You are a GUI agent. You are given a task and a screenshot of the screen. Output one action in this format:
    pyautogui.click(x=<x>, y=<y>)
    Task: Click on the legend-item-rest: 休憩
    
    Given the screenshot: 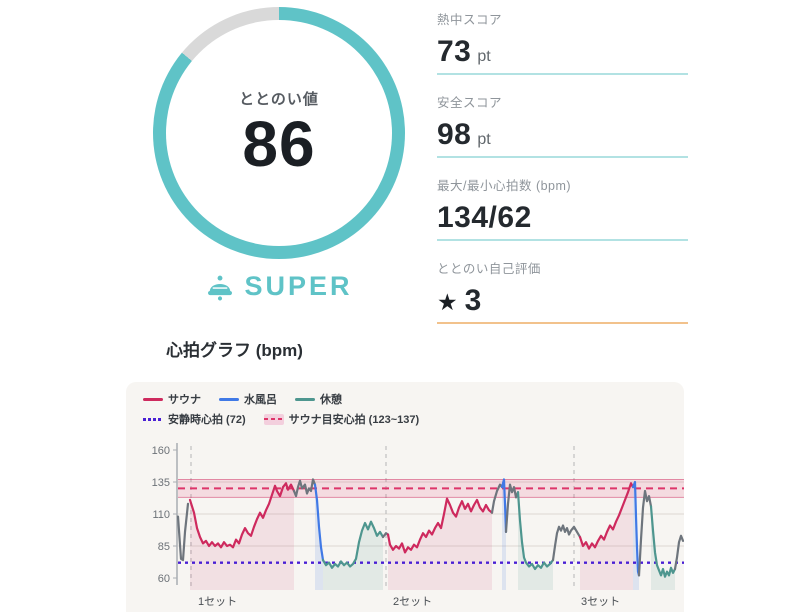 What is the action you would take?
    pyautogui.click(x=318, y=399)
    